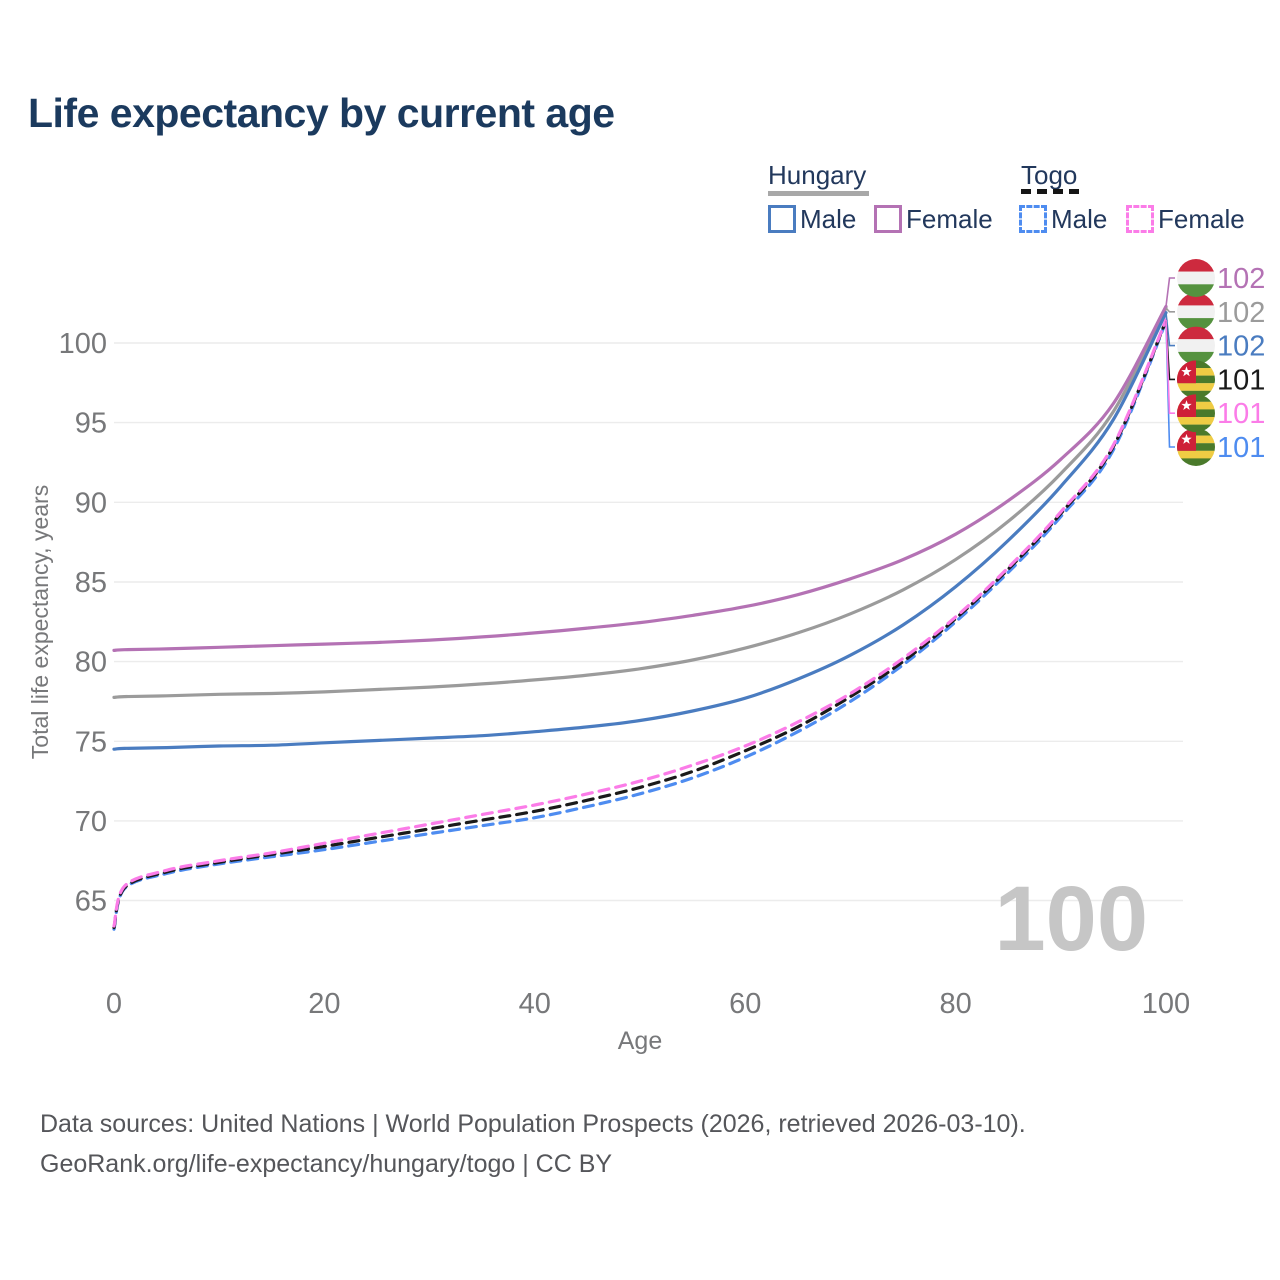  What do you see at coordinates (91, 902) in the screenshot?
I see `svg-text: 65` at bounding box center [91, 902].